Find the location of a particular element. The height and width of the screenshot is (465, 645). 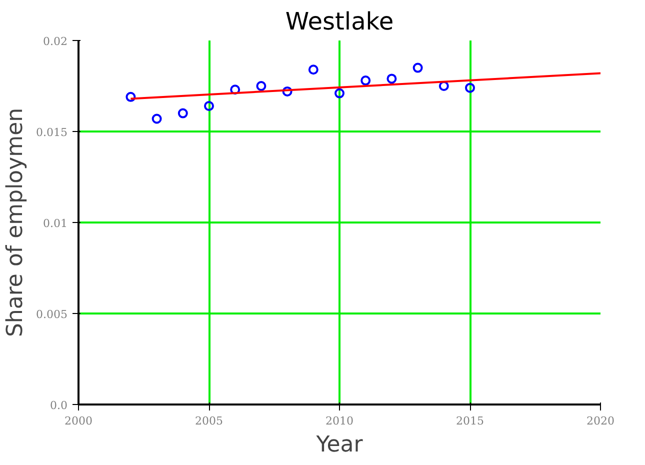

y-tick-label: 0.02 is located at coordinates (55, 41).